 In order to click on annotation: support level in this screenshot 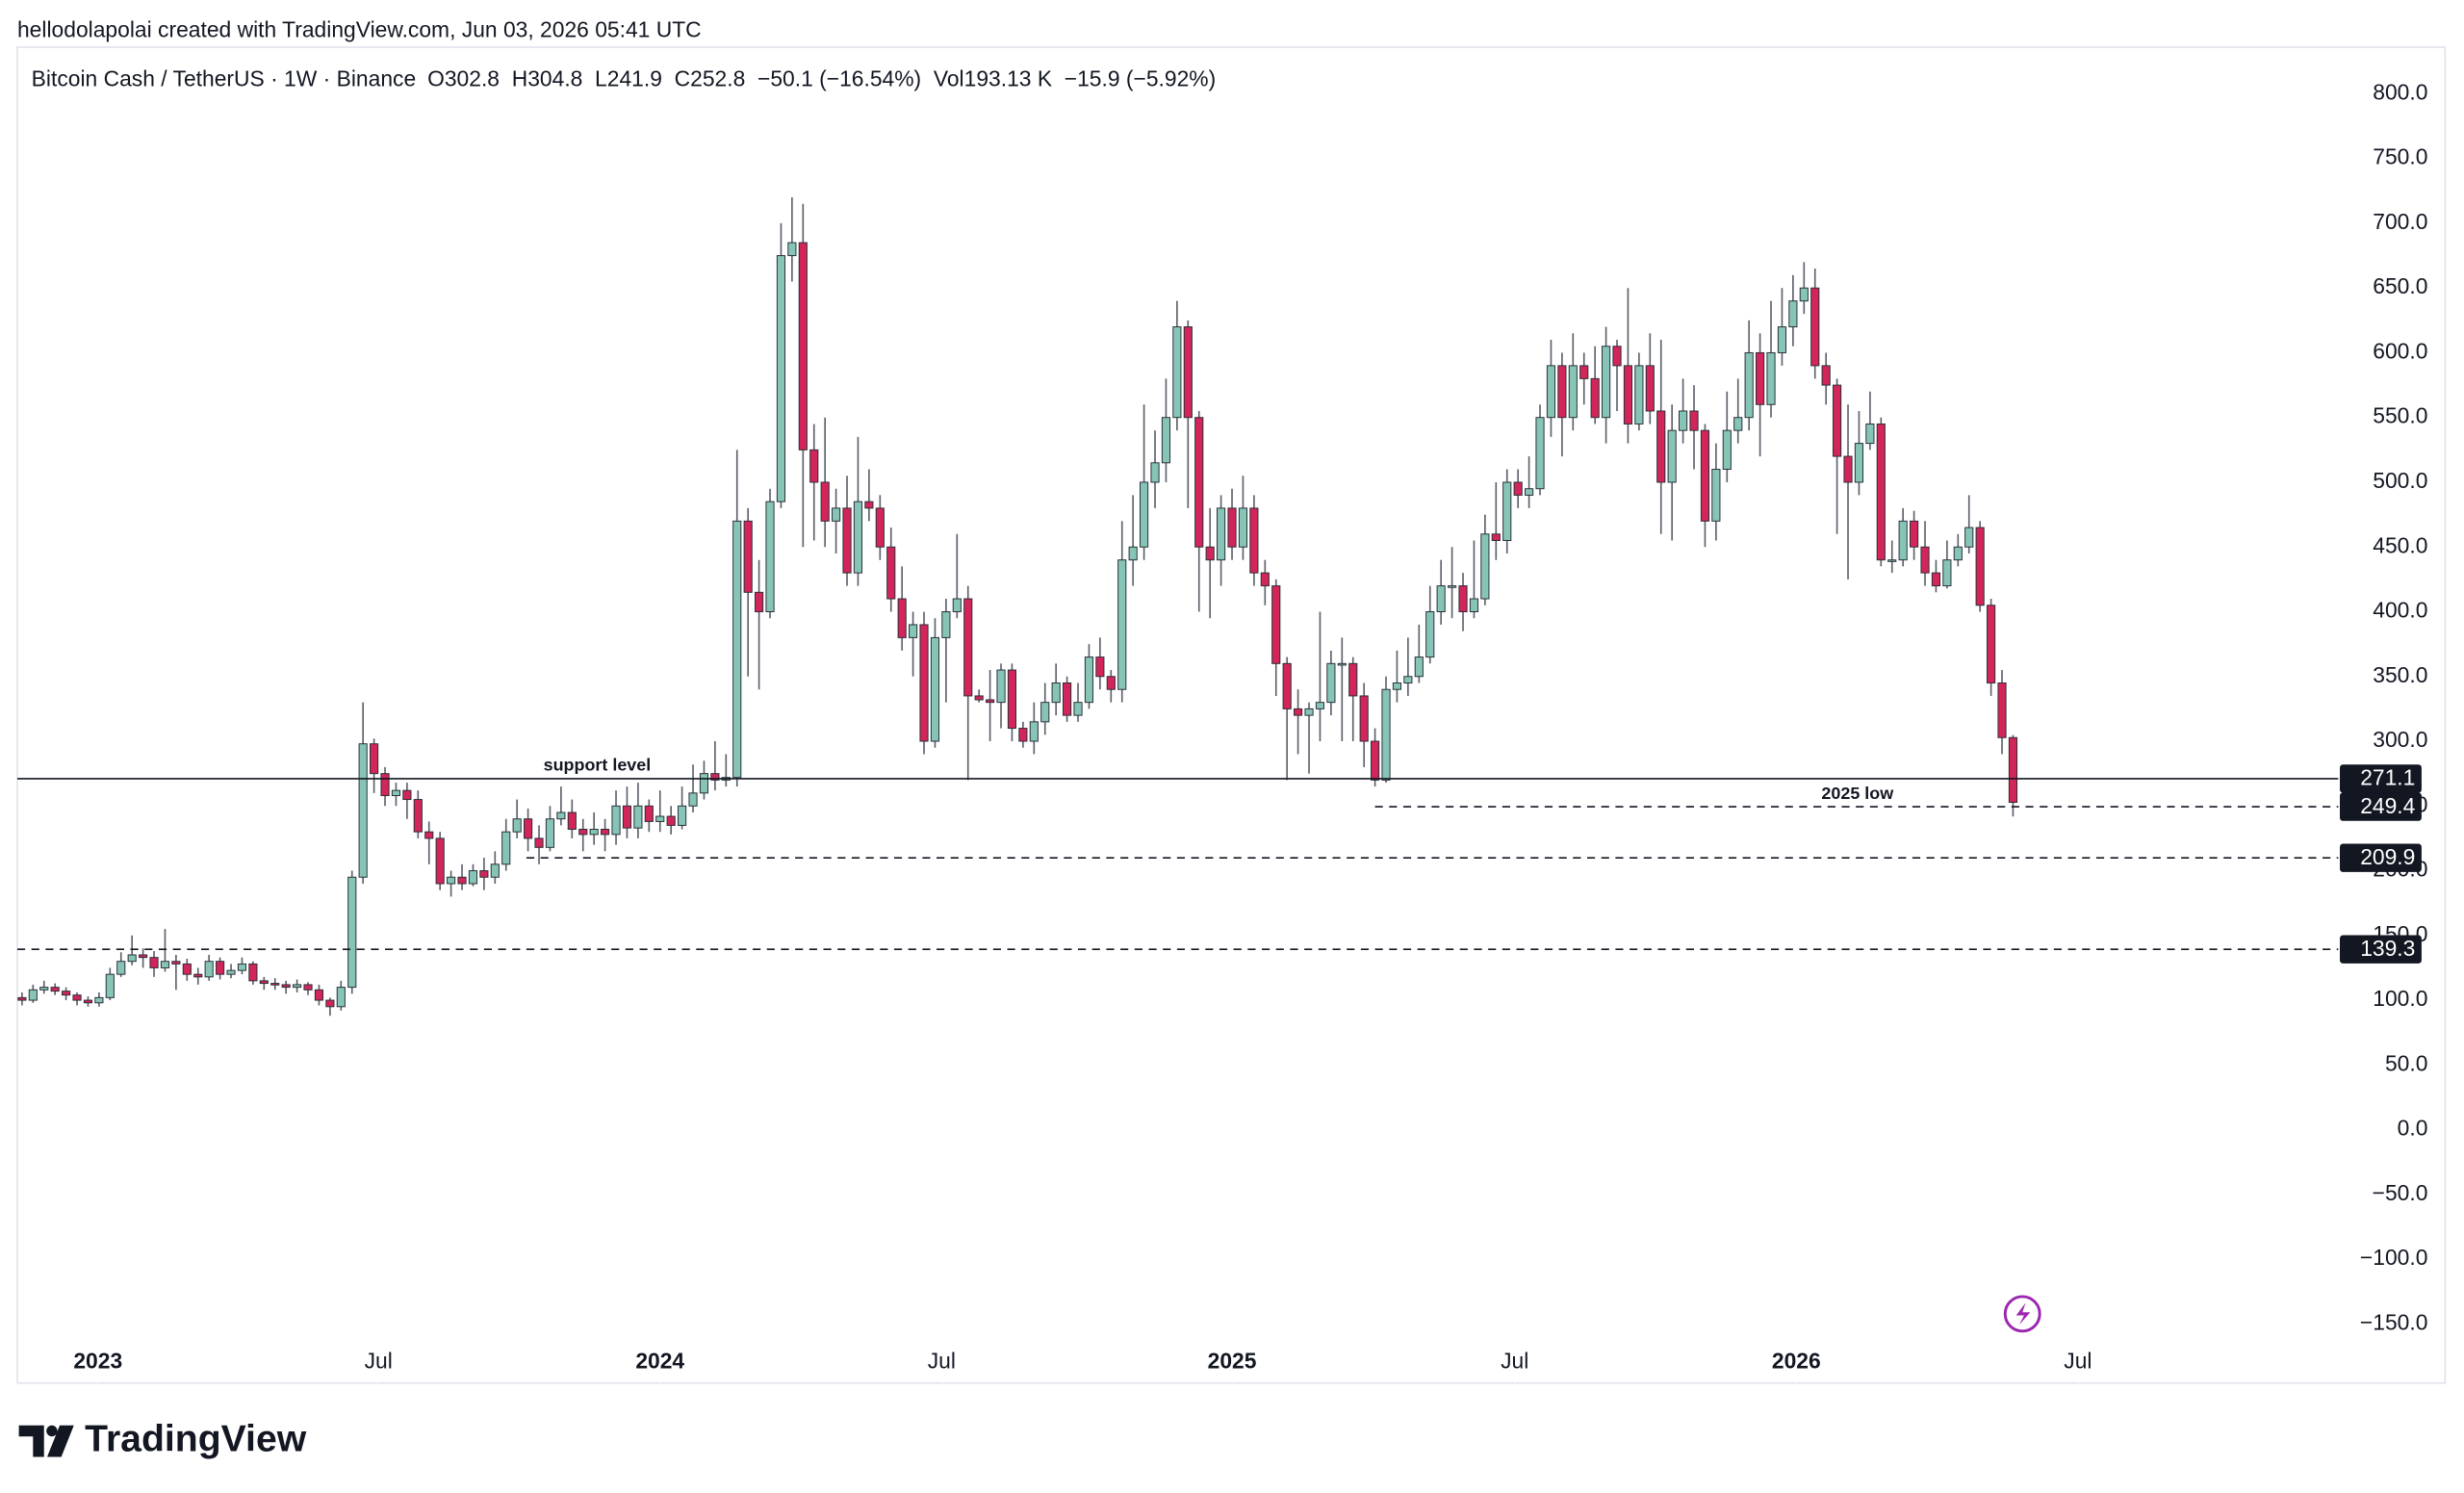, I will do `click(598, 765)`.